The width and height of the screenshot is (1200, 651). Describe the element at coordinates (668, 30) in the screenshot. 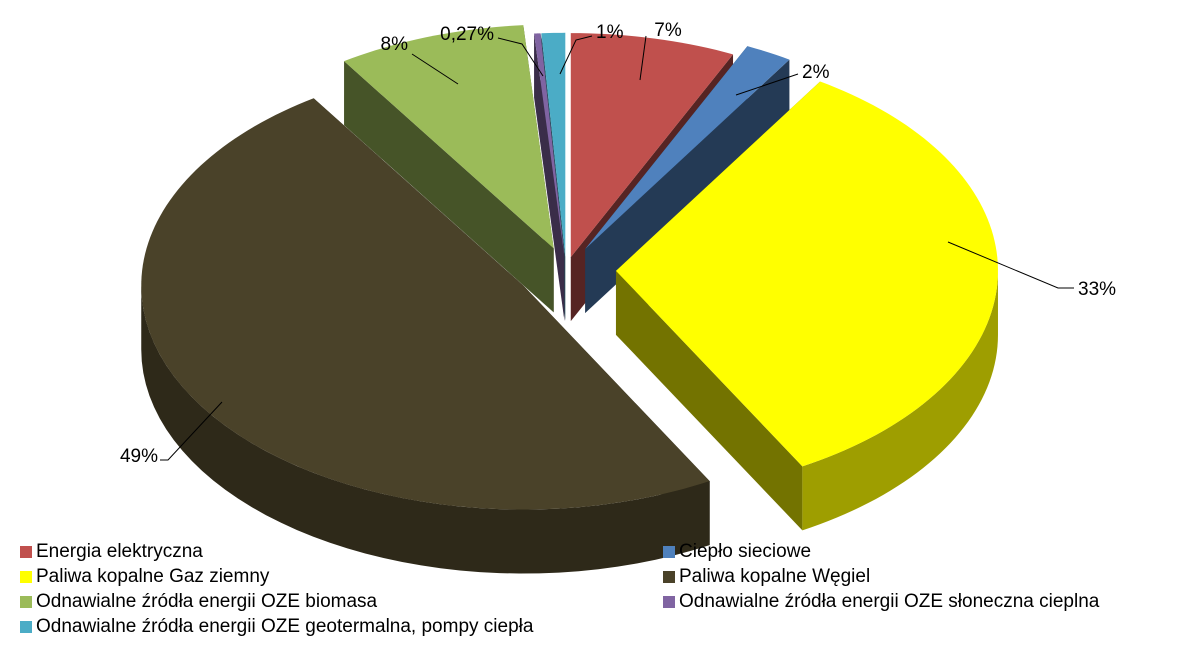

I see `data-label: 7%` at that location.